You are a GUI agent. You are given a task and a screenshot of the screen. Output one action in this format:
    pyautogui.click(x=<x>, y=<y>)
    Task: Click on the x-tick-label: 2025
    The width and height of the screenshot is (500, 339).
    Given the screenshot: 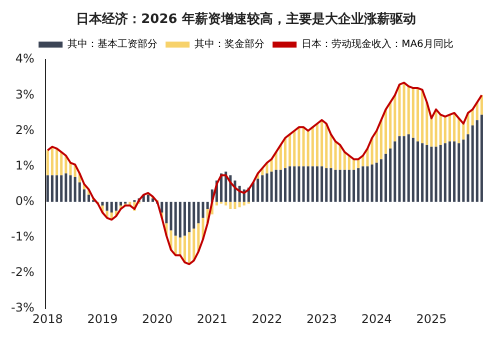 What is the action you would take?
    pyautogui.click(x=431, y=319)
    